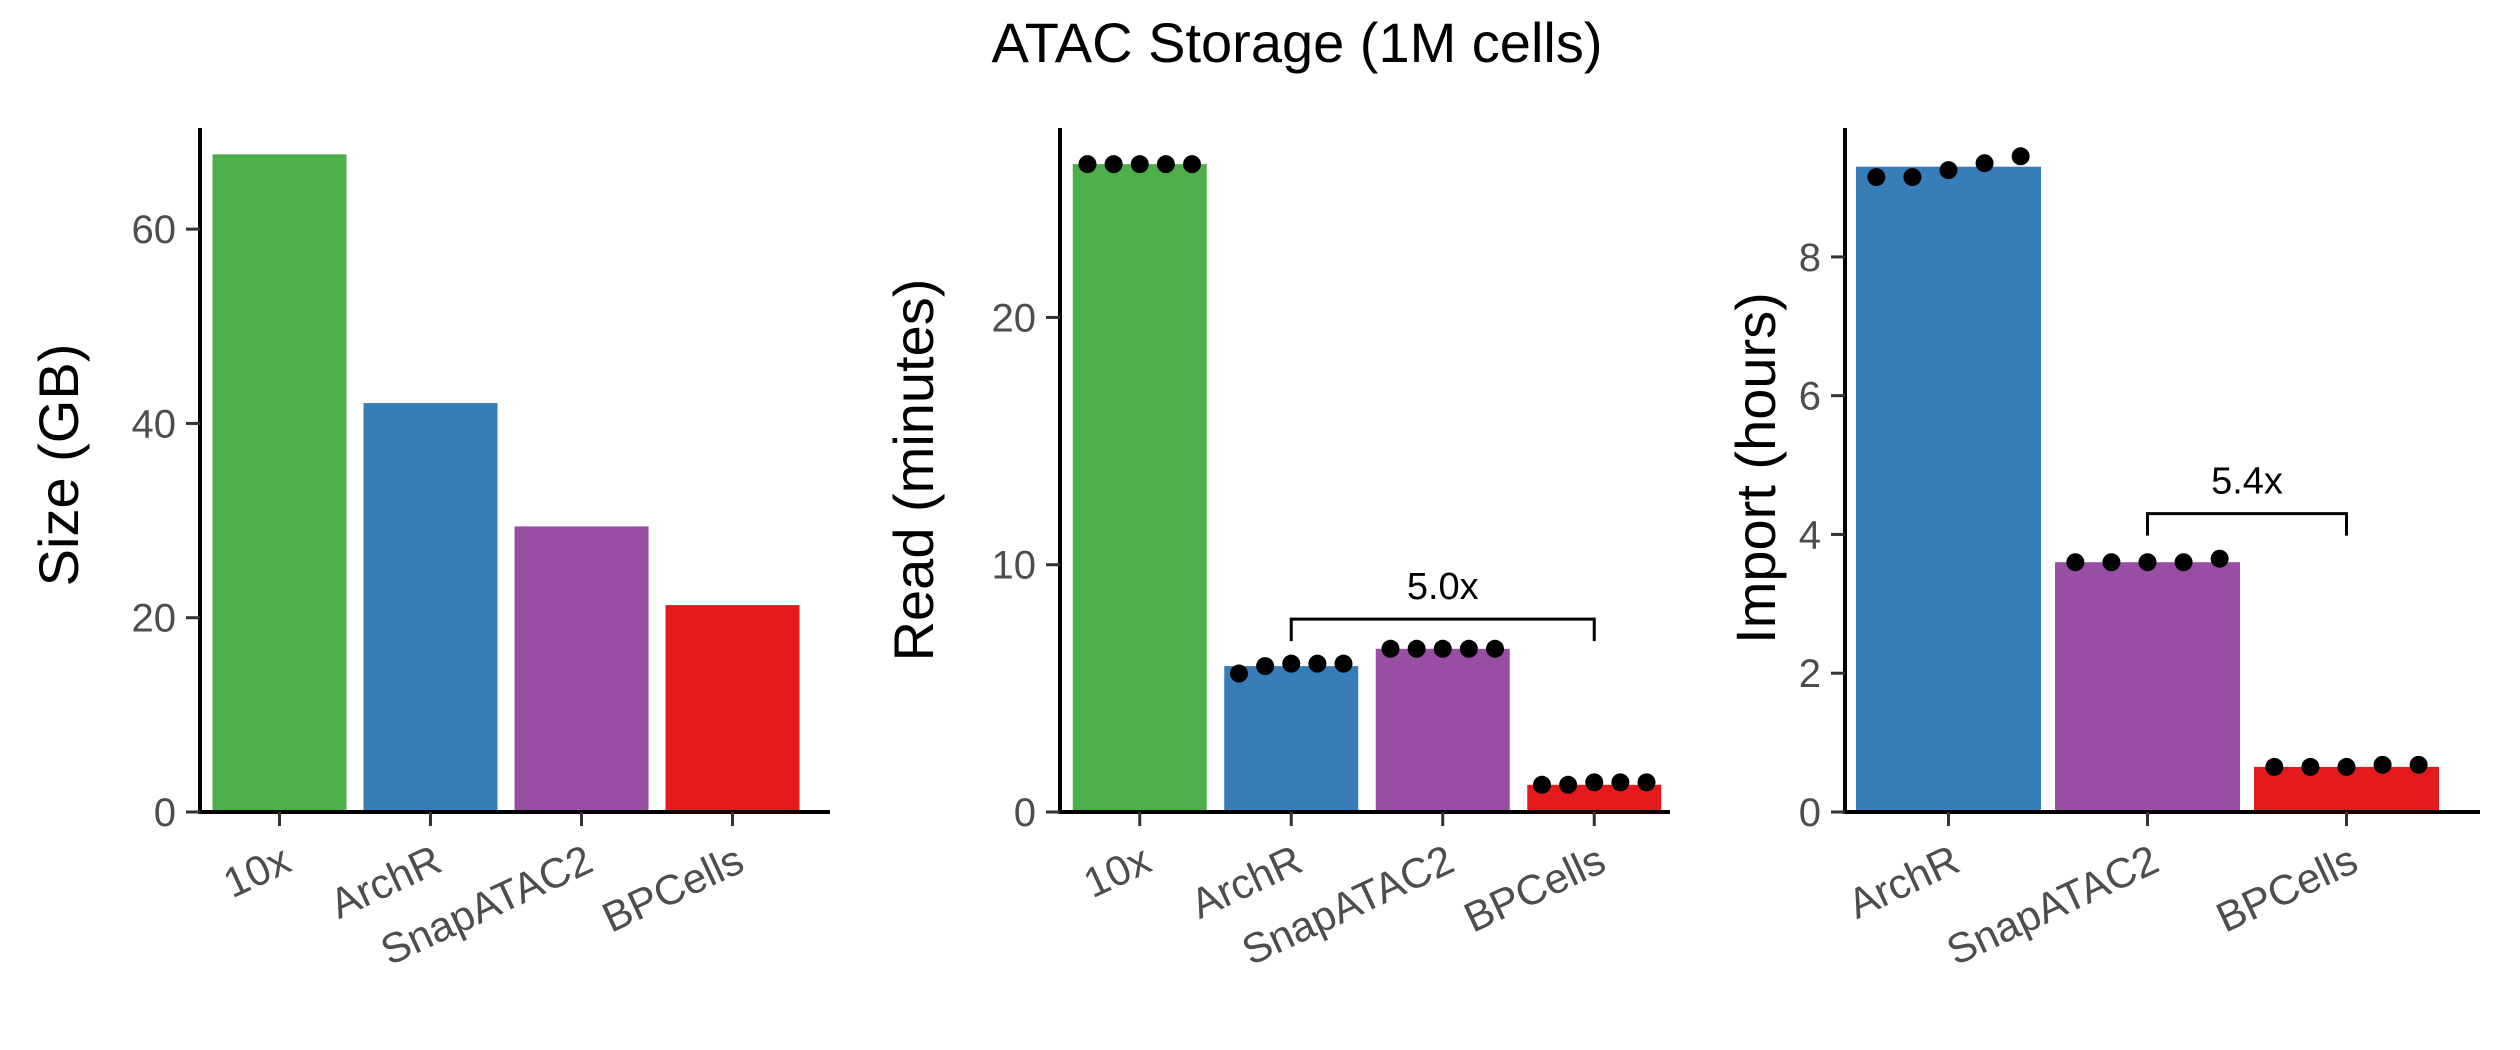 The image size is (2520, 1050). What do you see at coordinates (1810, 397) in the screenshot?
I see `y-tick-label: 6` at bounding box center [1810, 397].